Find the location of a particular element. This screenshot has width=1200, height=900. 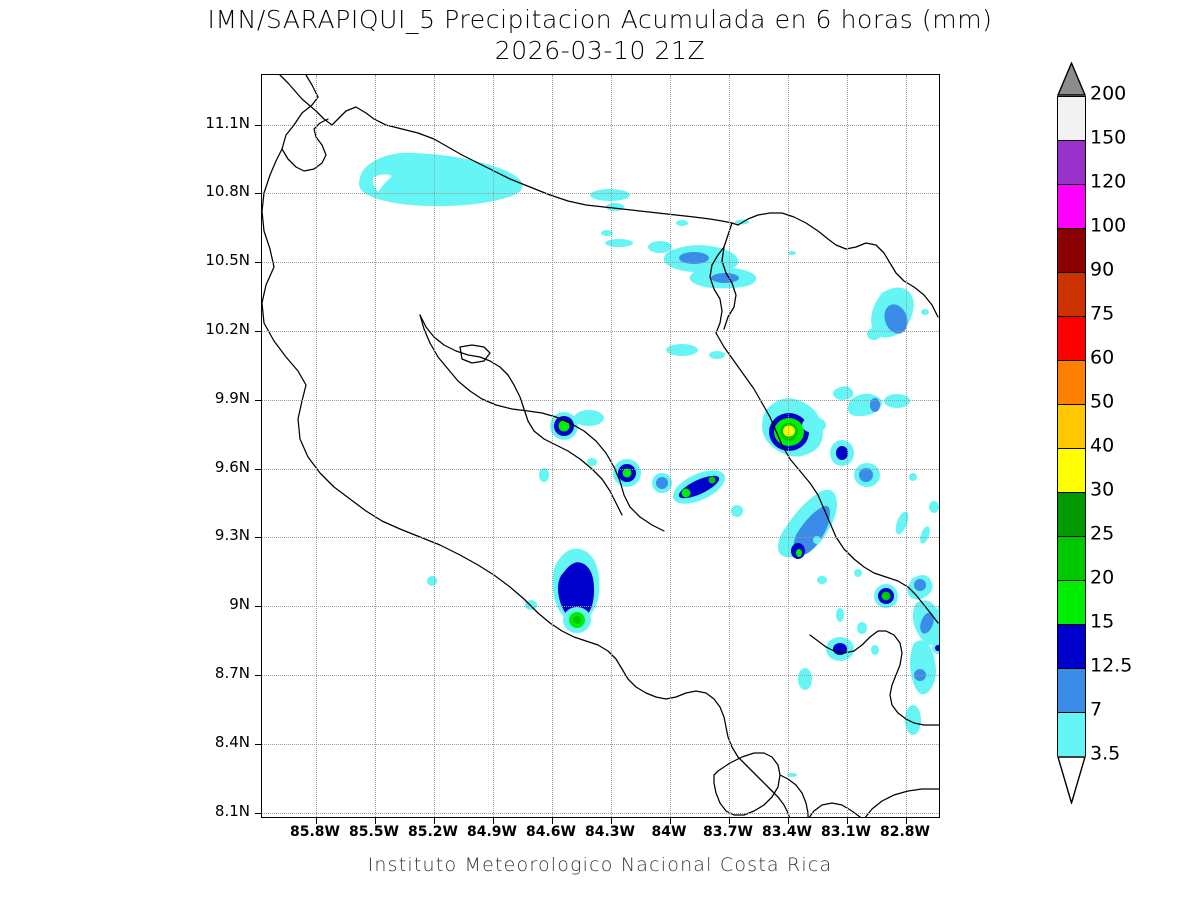

x-axis-label: 82.8W is located at coordinates (905, 832).